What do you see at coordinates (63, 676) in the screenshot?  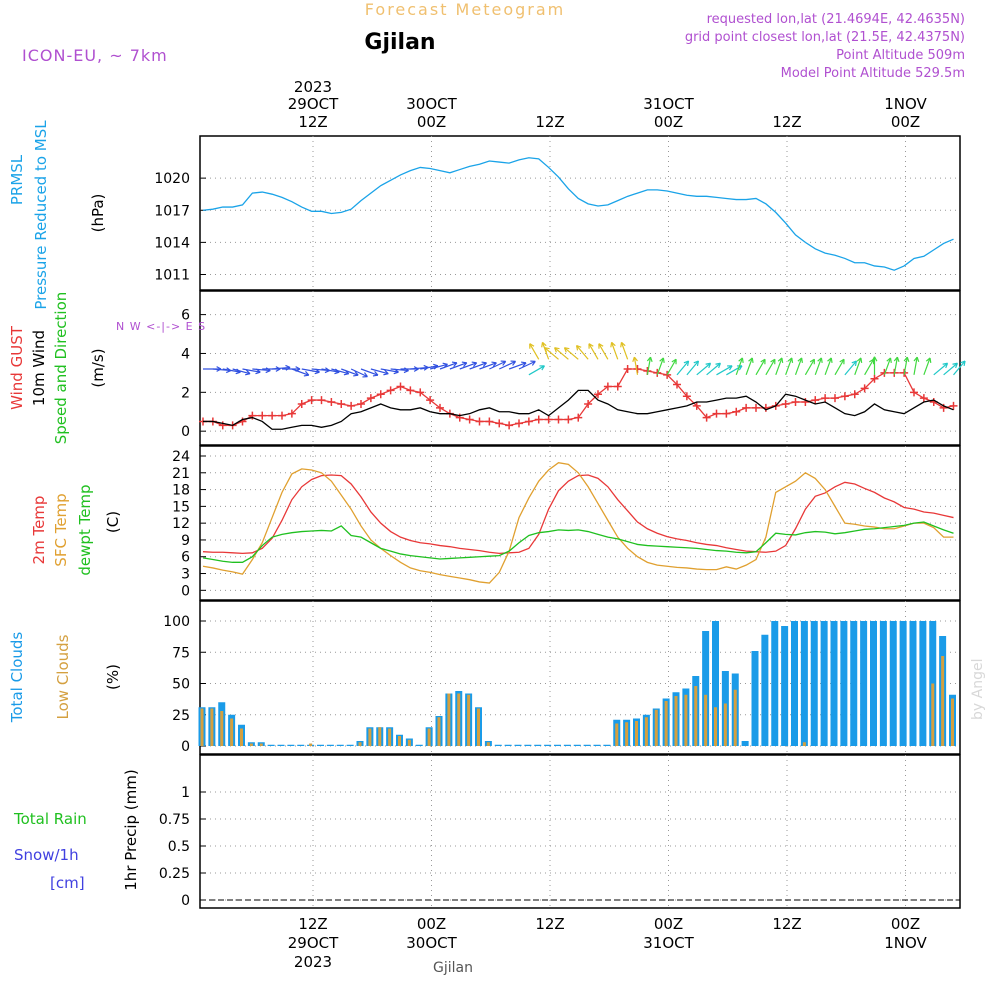 I see `low-clouds-label: Low Clouds` at bounding box center [63, 676].